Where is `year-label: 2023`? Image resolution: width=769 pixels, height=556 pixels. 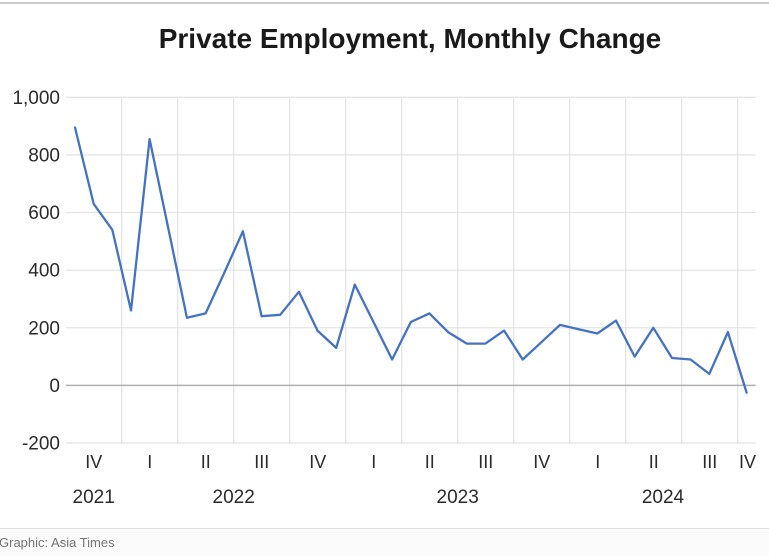 year-label: 2023 is located at coordinates (458, 497).